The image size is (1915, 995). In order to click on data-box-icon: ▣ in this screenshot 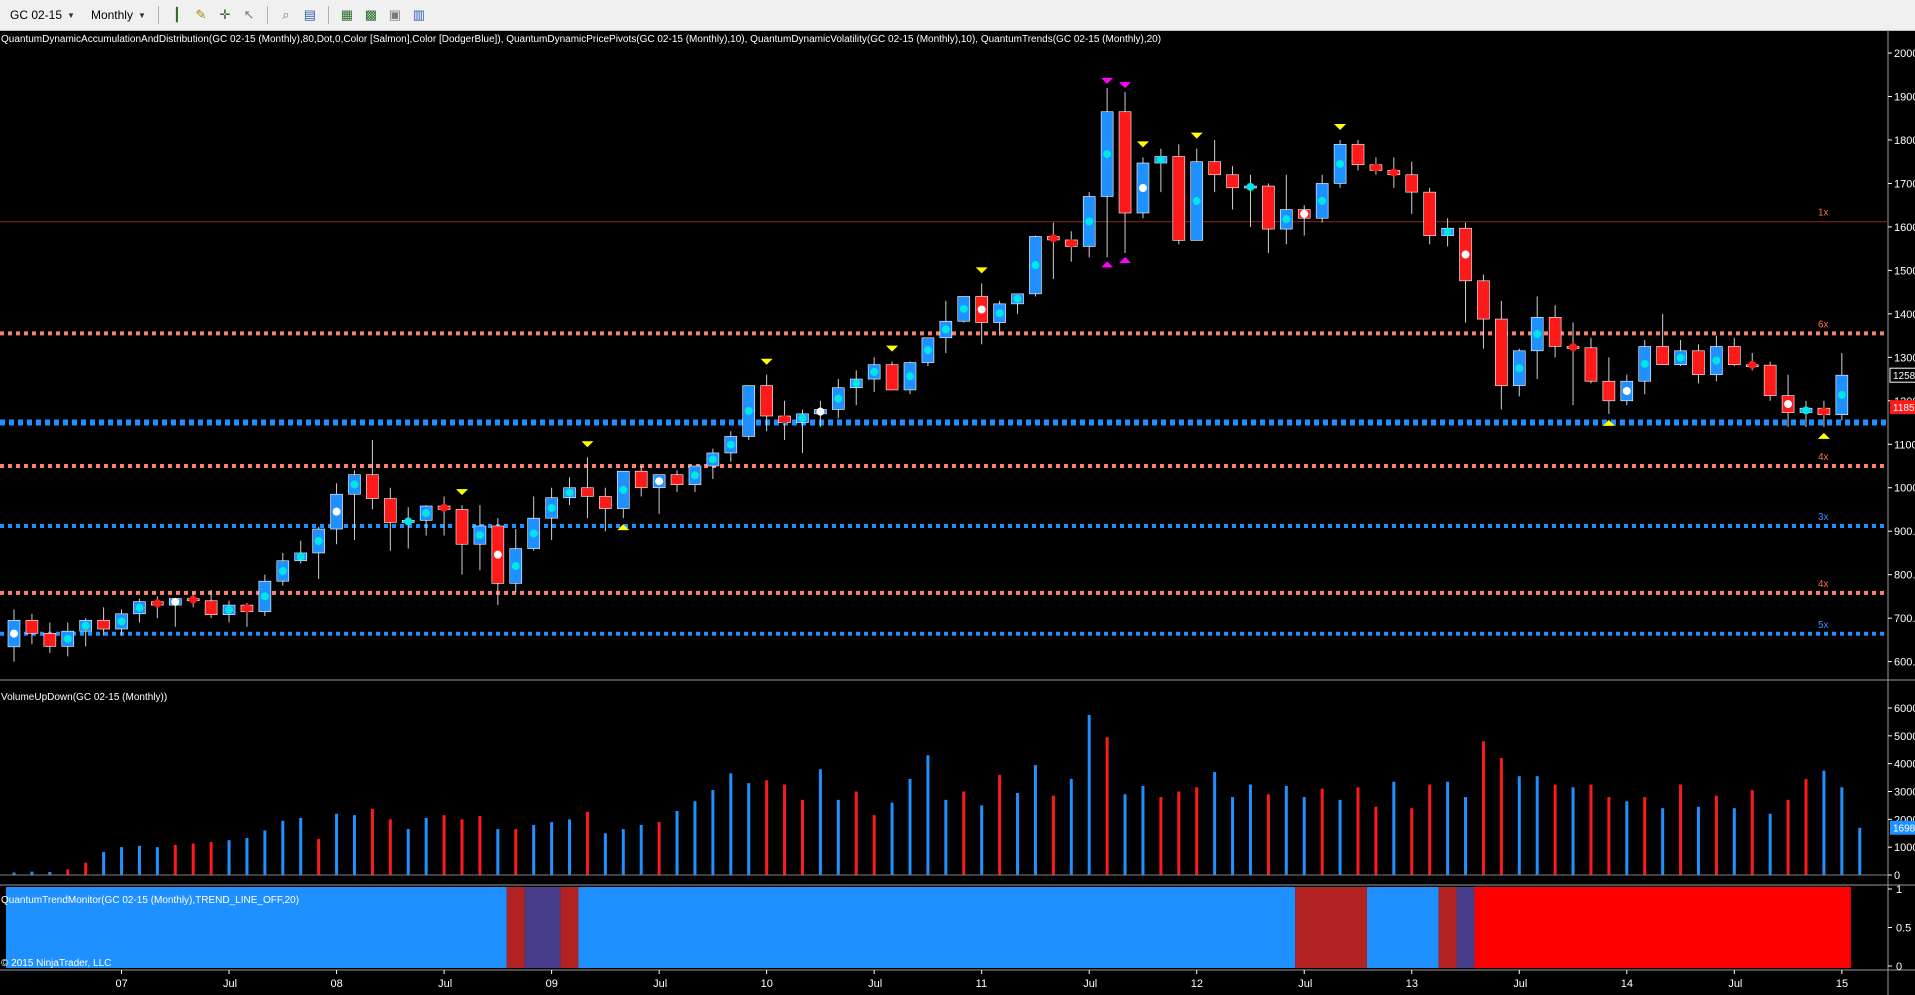, I will do `click(395, 14)`.